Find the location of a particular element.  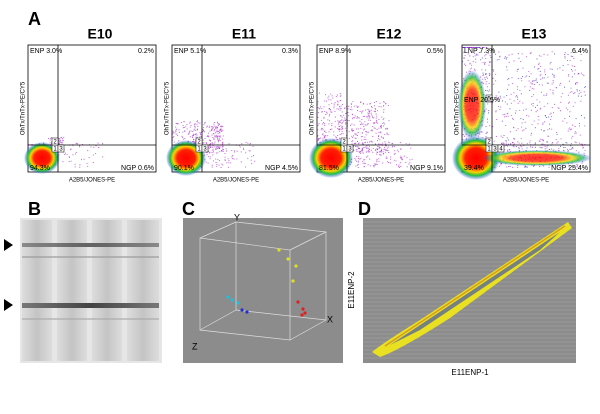

gate-box is located at coordinates (489, 141).